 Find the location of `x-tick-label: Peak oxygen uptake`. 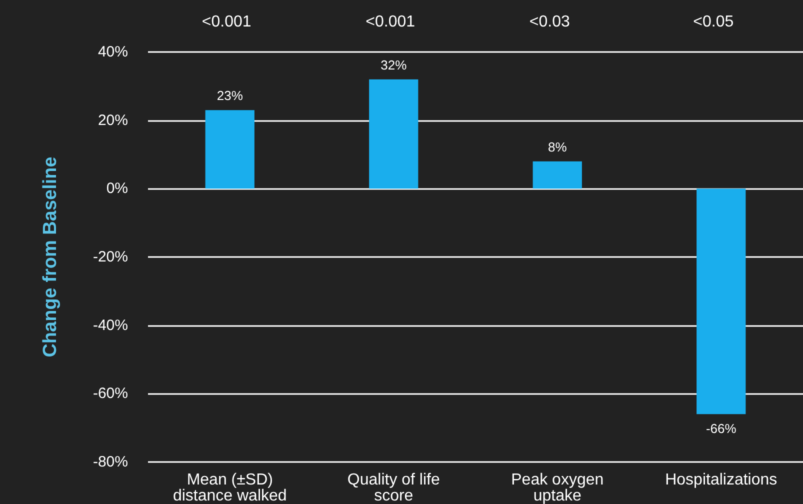

x-tick-label: Peak oxygen uptake is located at coordinates (557, 488).